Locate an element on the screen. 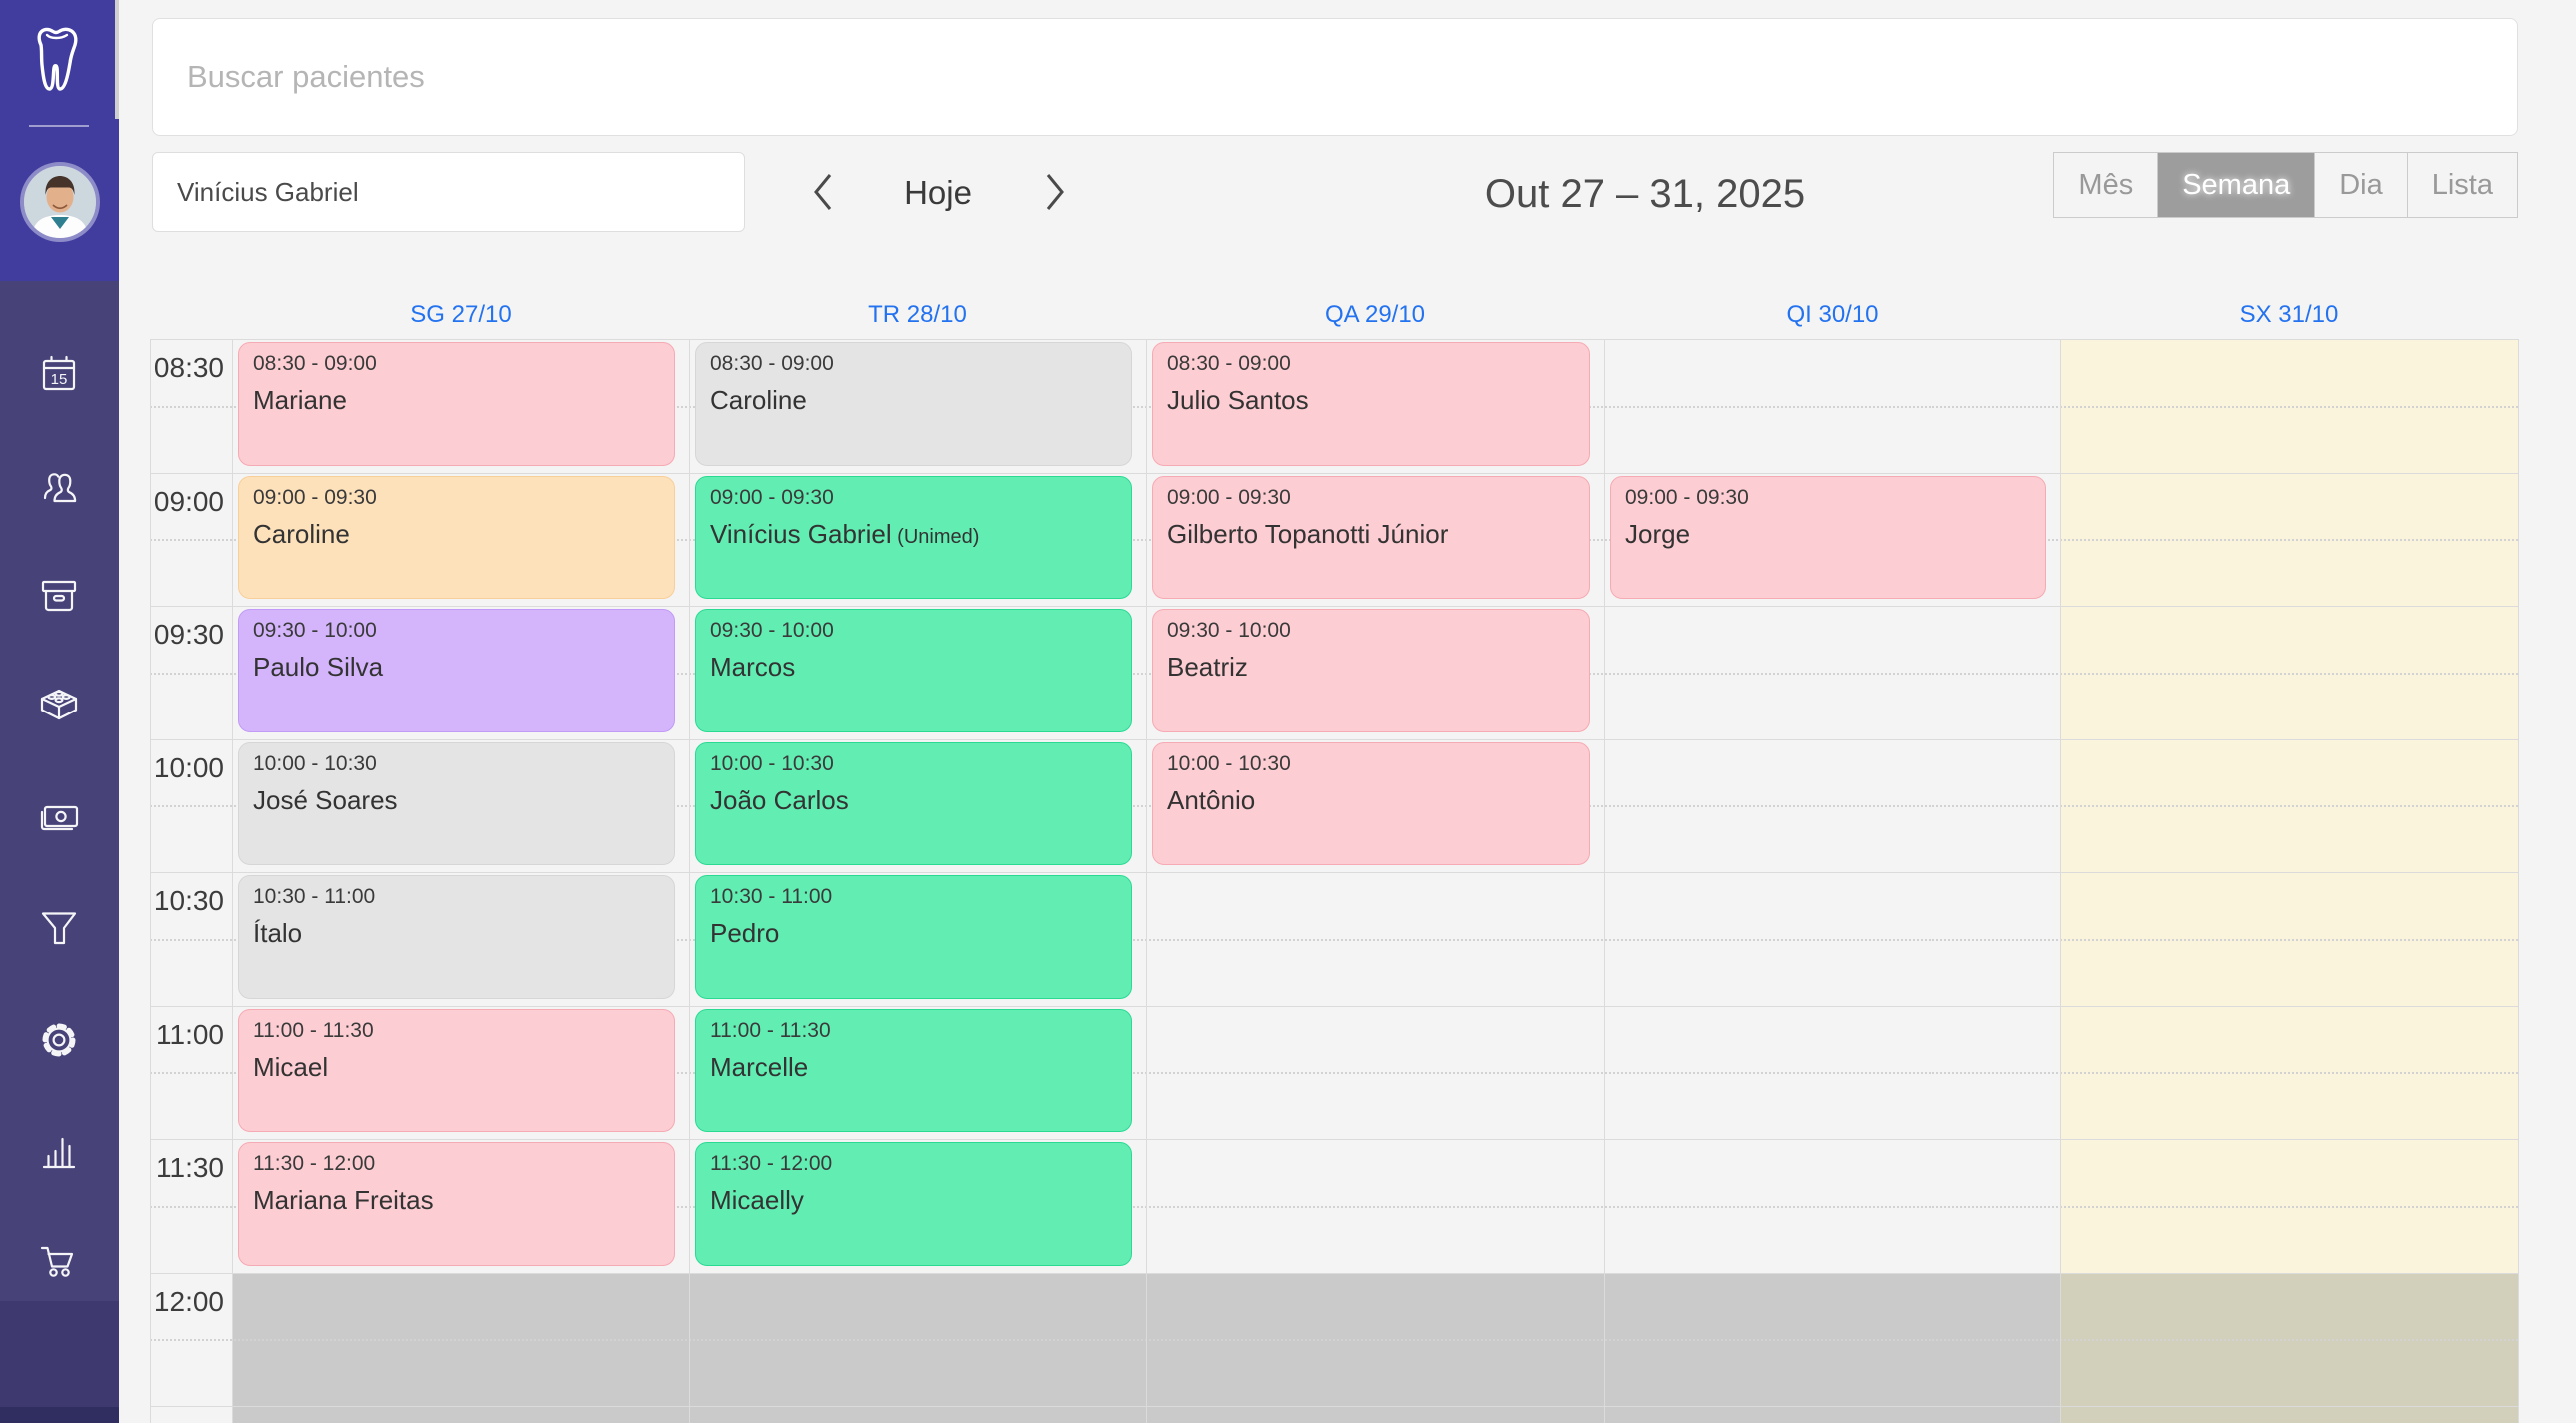  appointment-event: 10:00 - 10:30 João Carlos is located at coordinates (913, 803).